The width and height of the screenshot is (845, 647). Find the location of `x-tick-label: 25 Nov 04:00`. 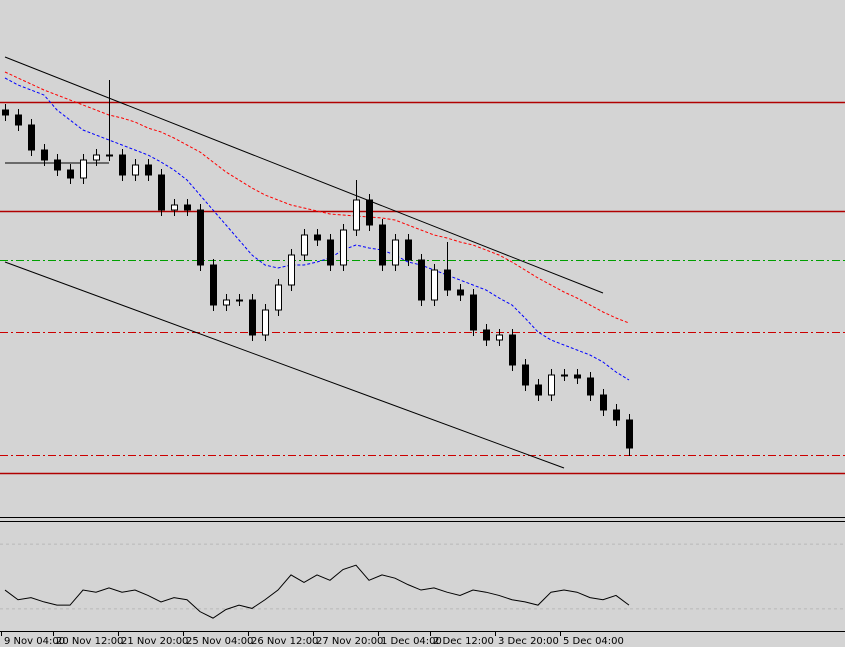

x-tick-label: 25 Nov 04:00 is located at coordinates (219, 641).